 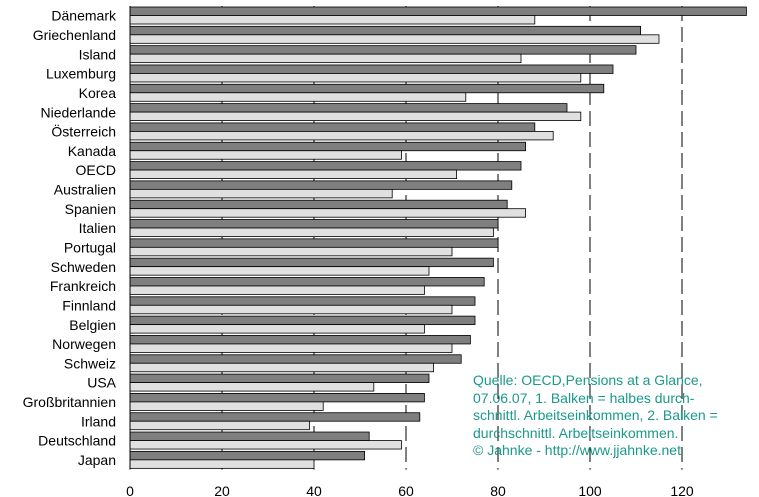 I want to click on source-note-line: Quelle: OECD,Pensions at a Glance,, so click(x=588, y=380).